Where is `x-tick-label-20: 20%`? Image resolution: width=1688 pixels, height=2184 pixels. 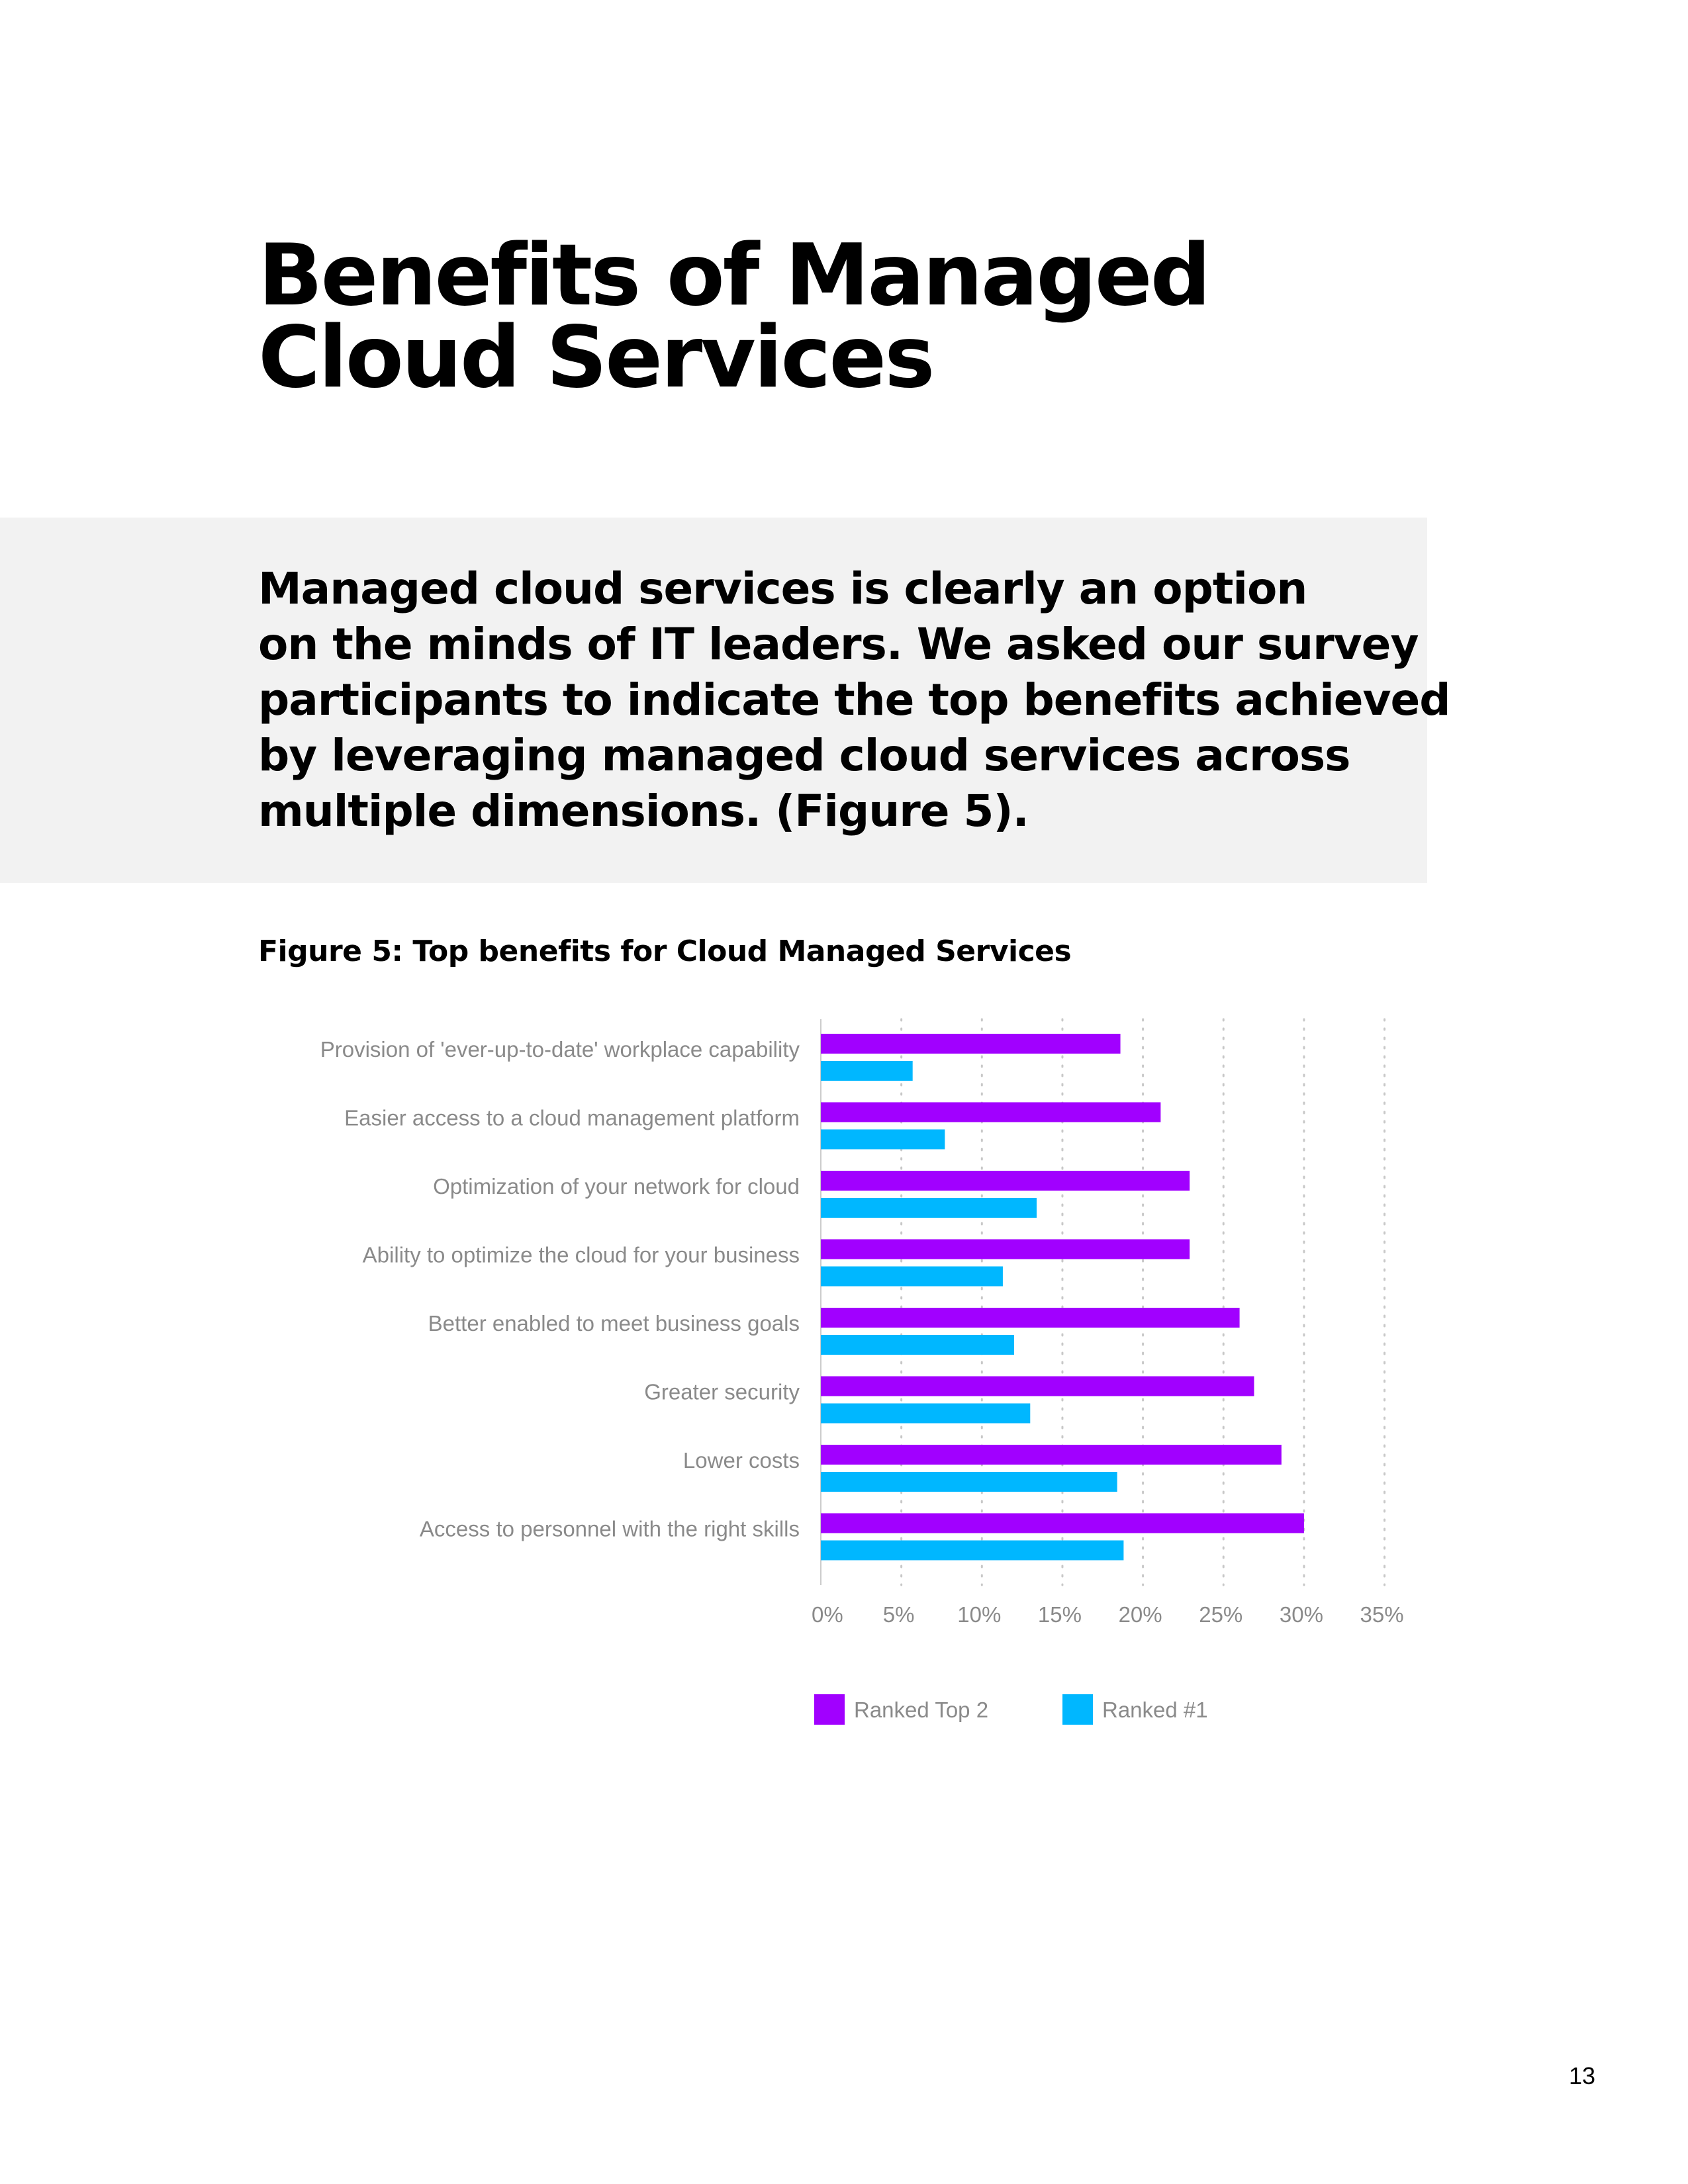 x-tick-label-20: 20% is located at coordinates (1140, 1615).